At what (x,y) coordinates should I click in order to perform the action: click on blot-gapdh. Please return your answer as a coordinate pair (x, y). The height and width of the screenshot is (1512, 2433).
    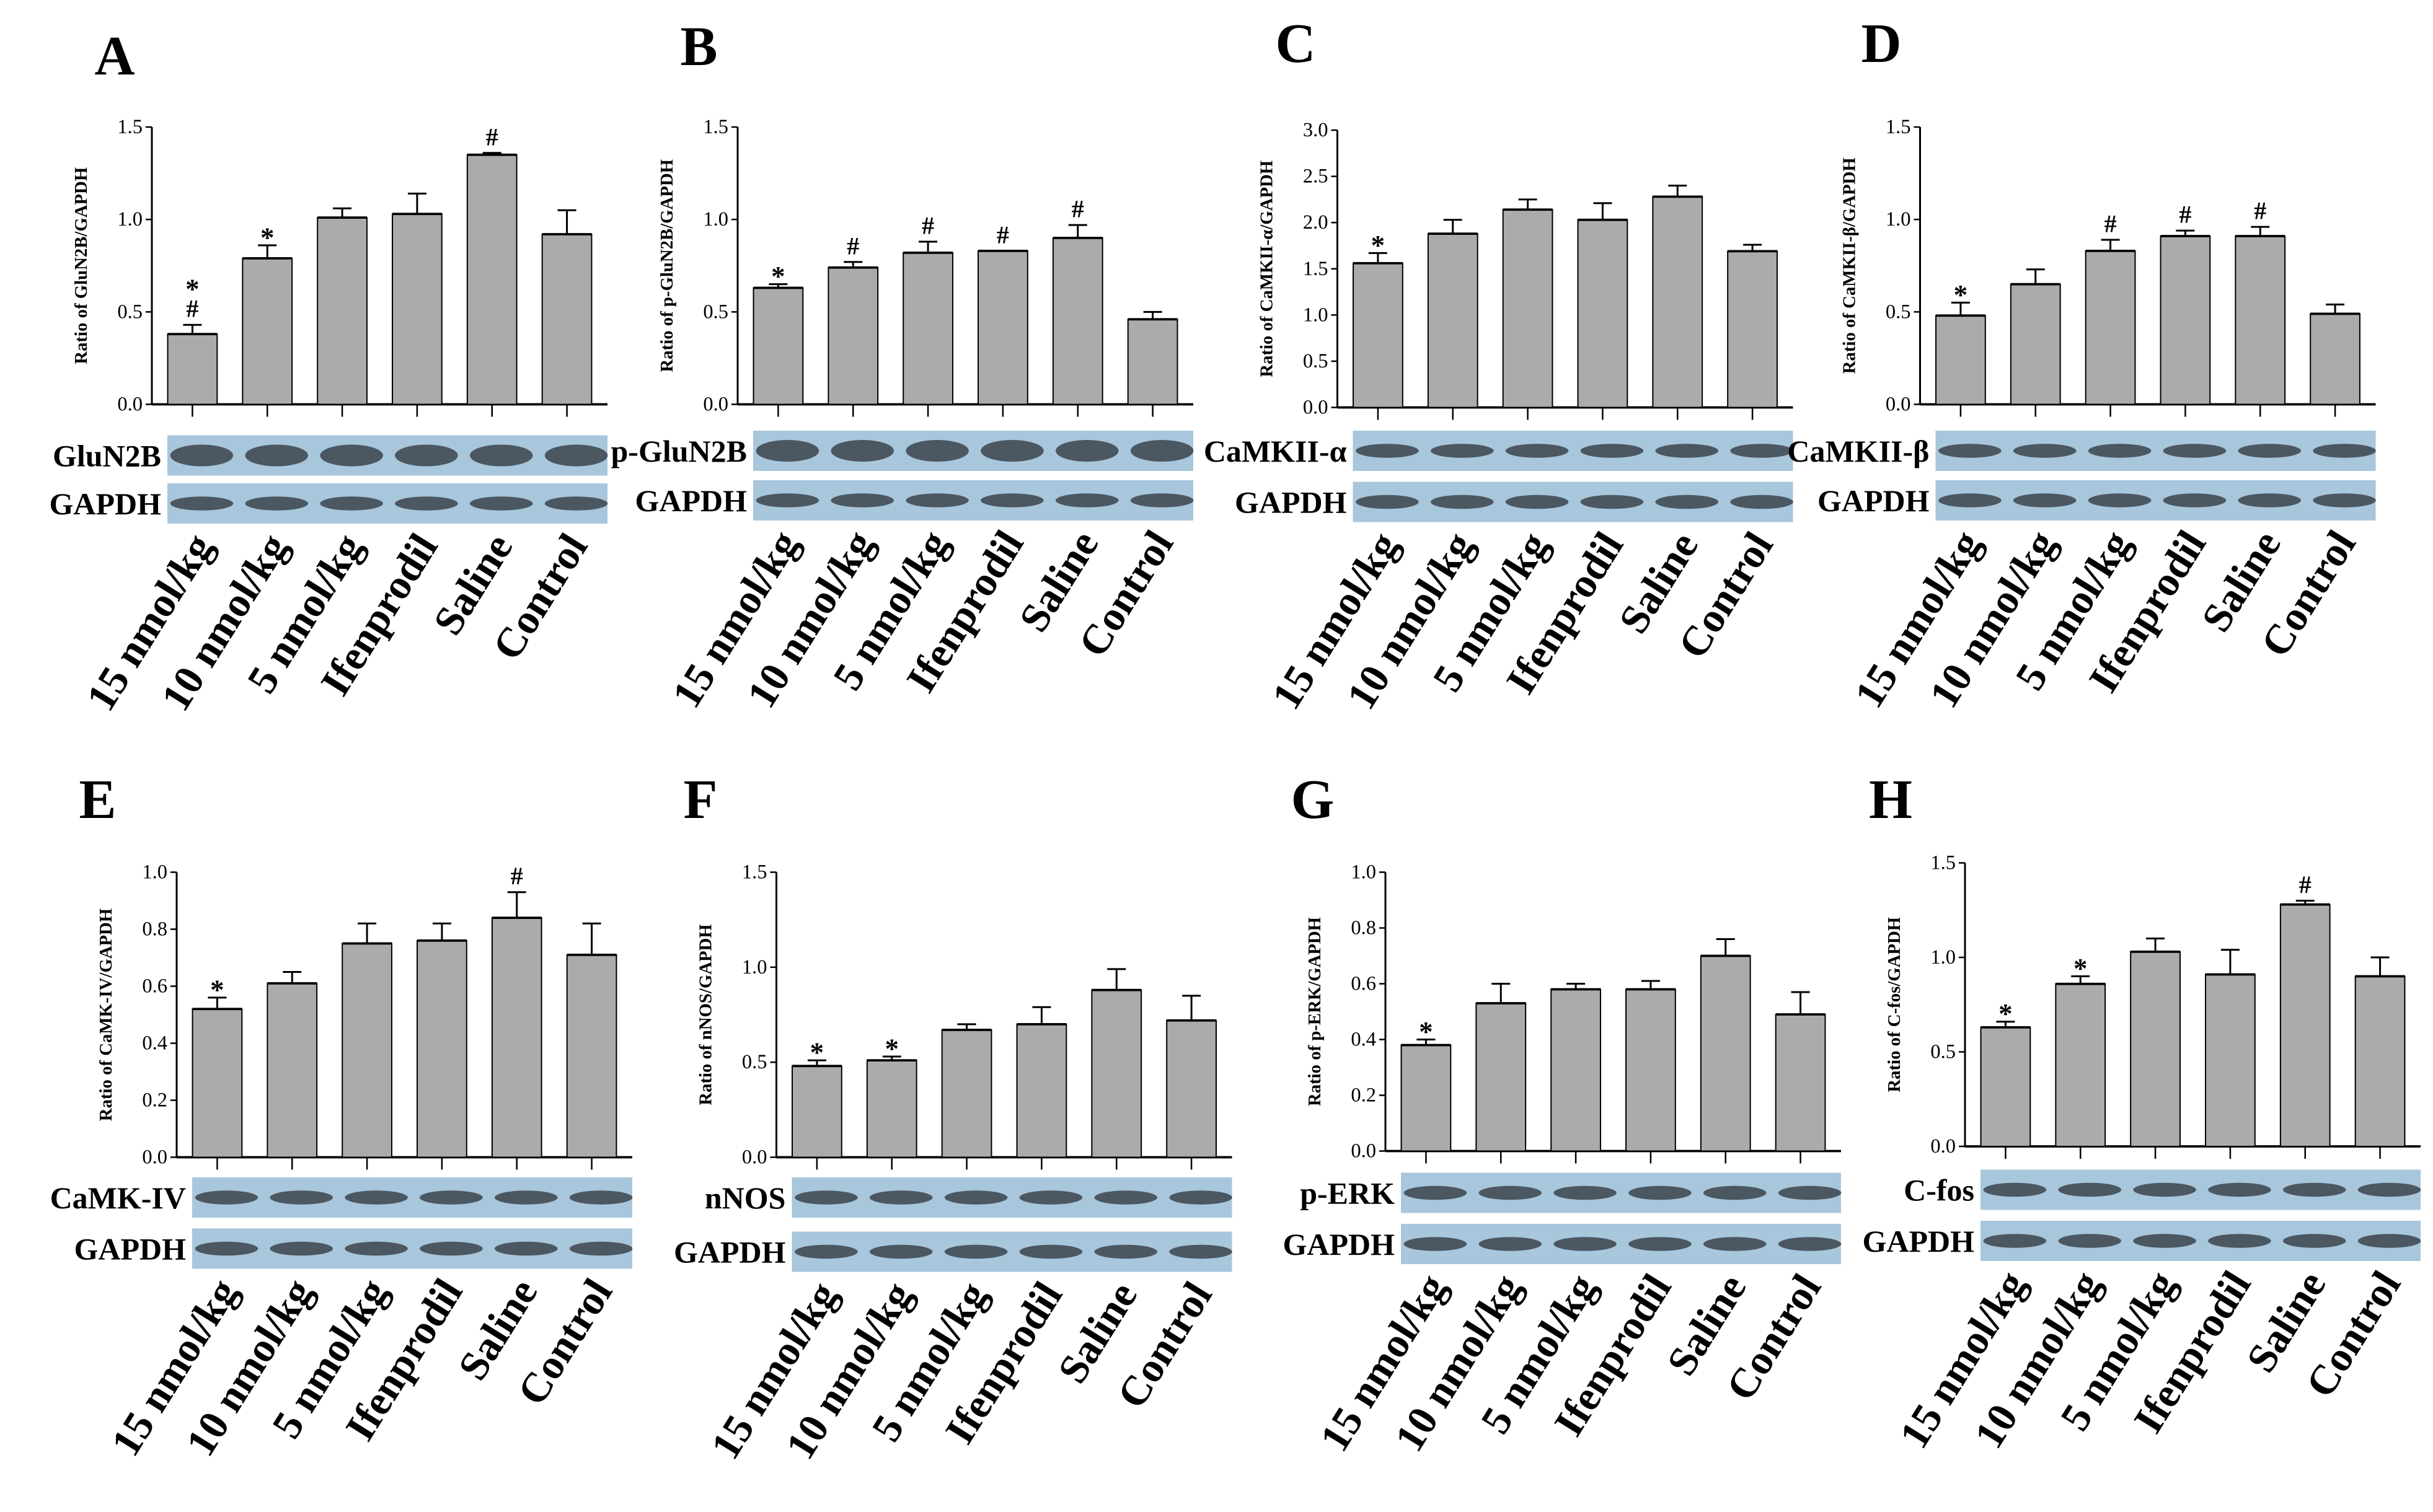
    Looking at the image, I should click on (1621, 1244).